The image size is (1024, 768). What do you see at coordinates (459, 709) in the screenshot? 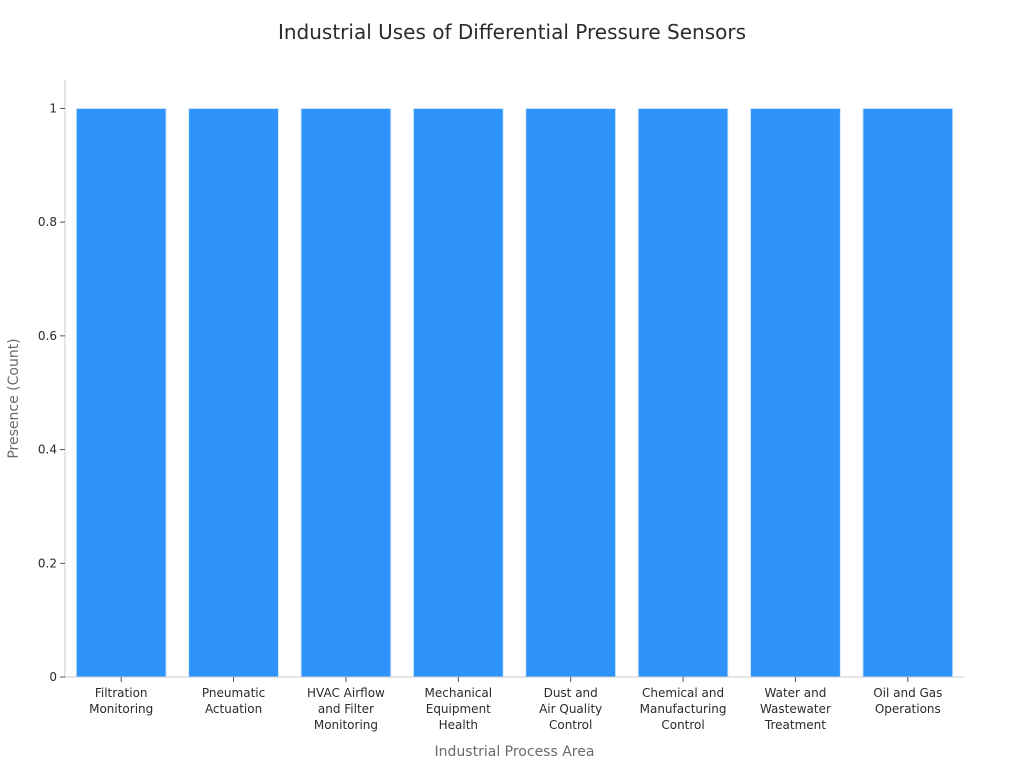
I see `x-tick-label: Mechanical Equipment Health` at bounding box center [459, 709].